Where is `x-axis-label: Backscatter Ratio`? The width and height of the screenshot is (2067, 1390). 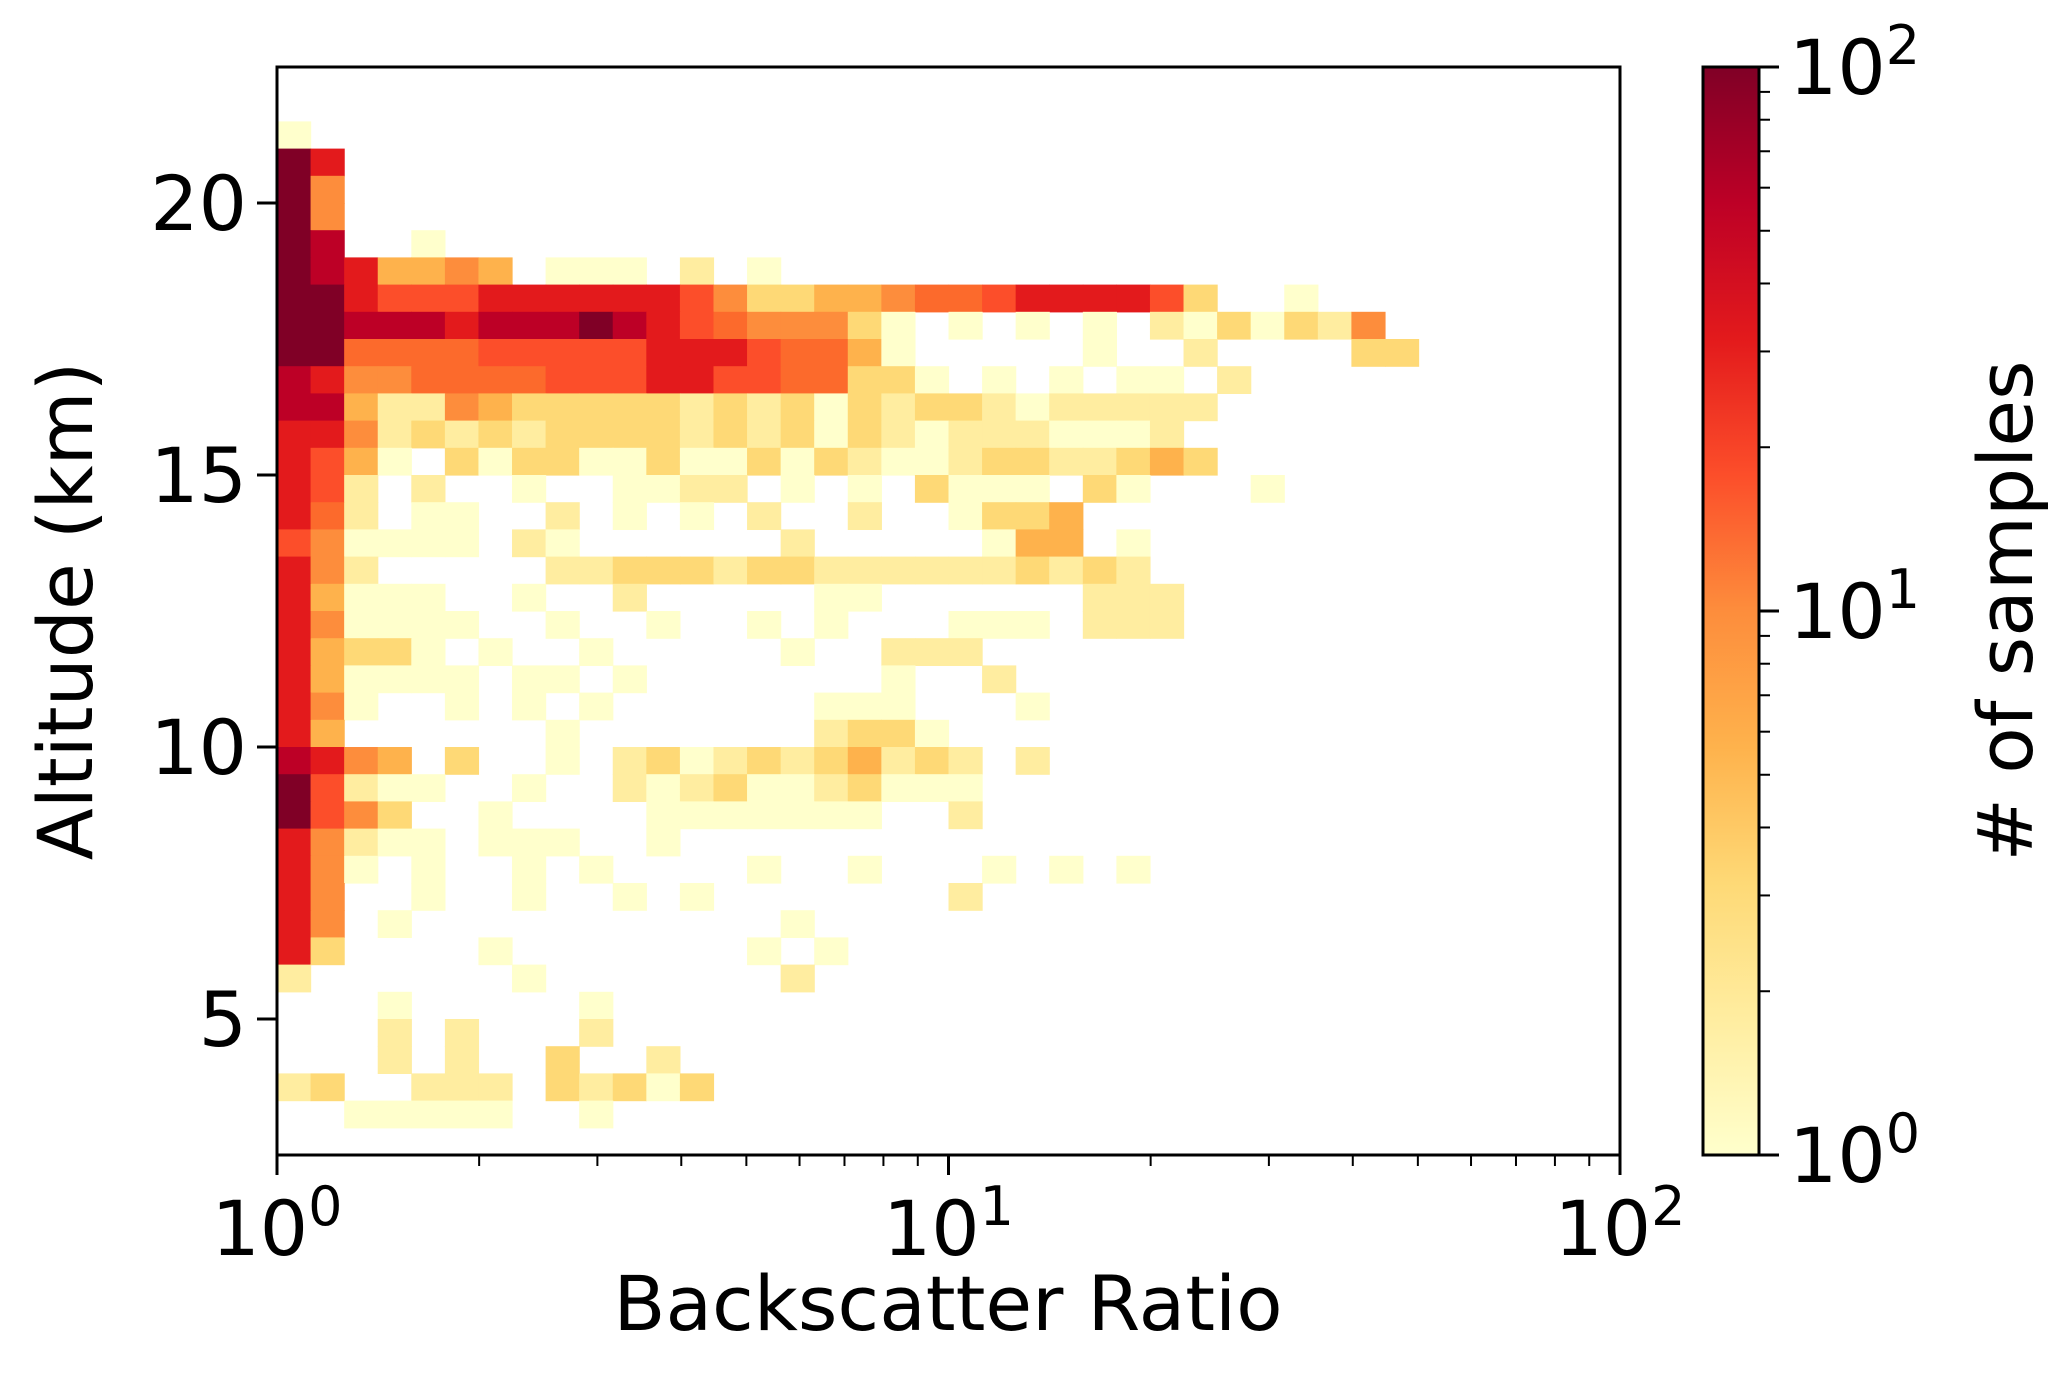 x-axis-label: Backscatter Ratio is located at coordinates (947, 1303).